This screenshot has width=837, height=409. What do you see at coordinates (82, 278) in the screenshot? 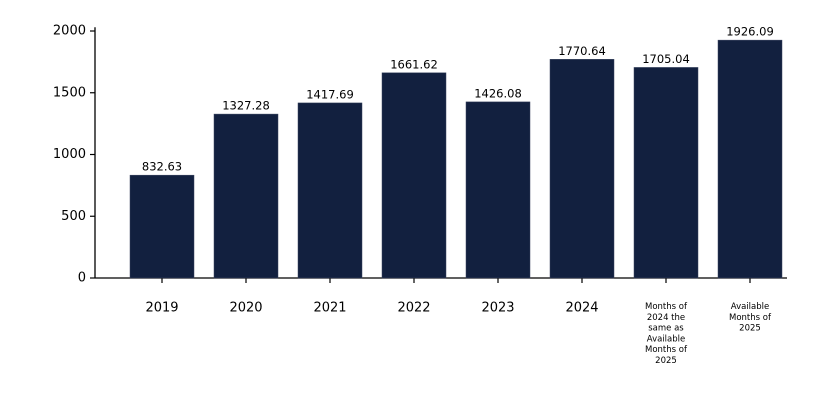
I see `y-tick-label: 0` at bounding box center [82, 278].